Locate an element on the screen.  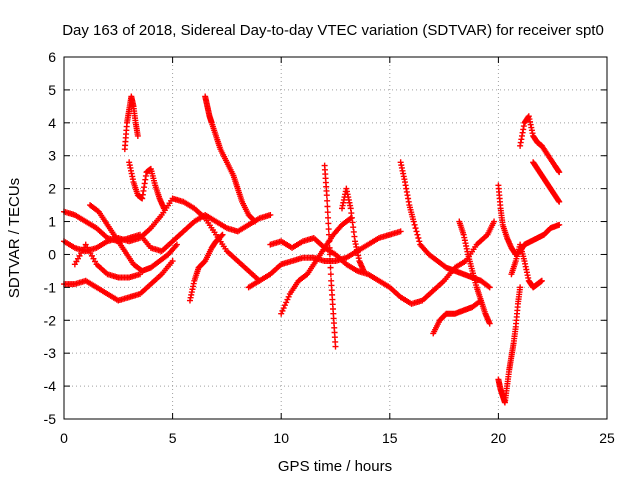
series-track-l is located at coordinates (316, 266).